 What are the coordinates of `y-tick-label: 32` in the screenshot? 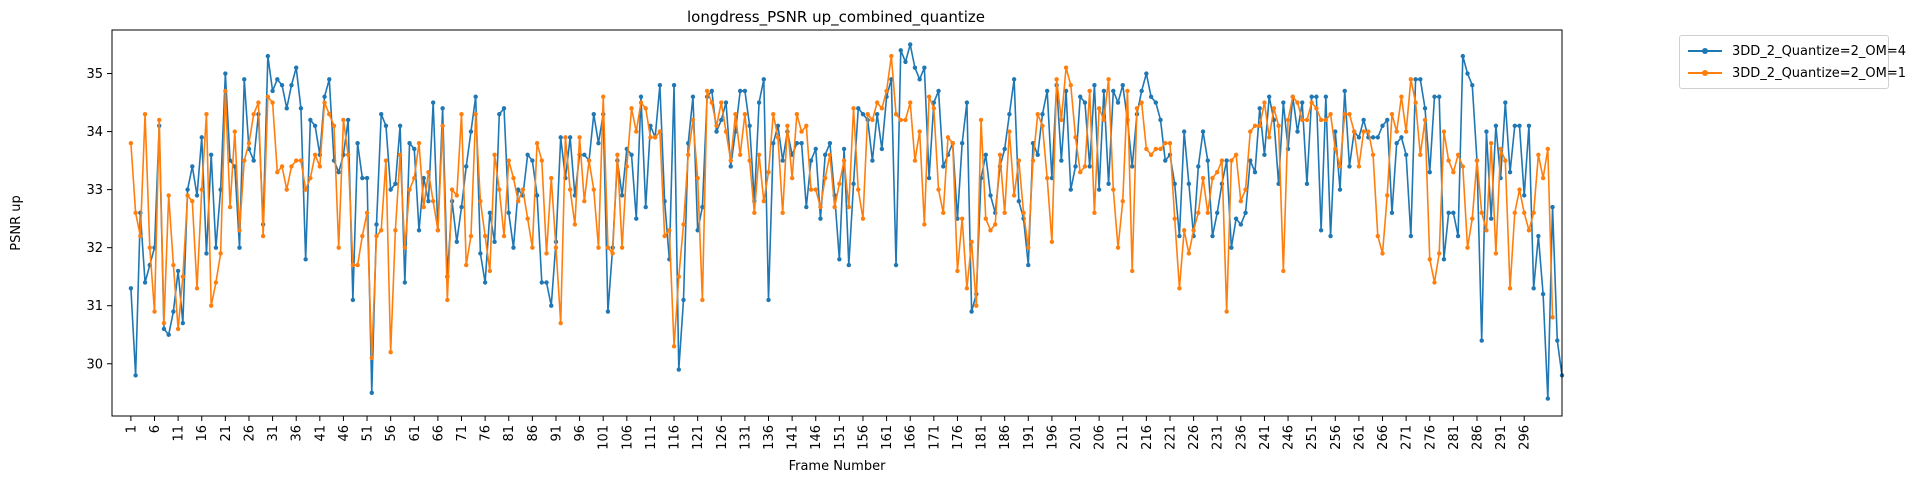 It's located at (94, 248).